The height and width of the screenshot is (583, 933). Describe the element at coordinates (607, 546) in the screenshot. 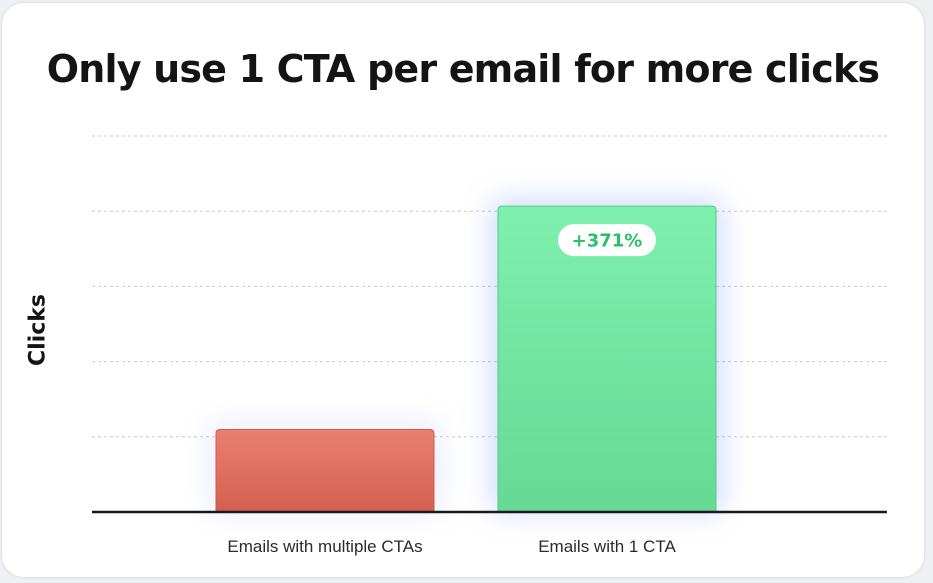

I see `x-tick-label: Emails with 1 CTA` at that location.